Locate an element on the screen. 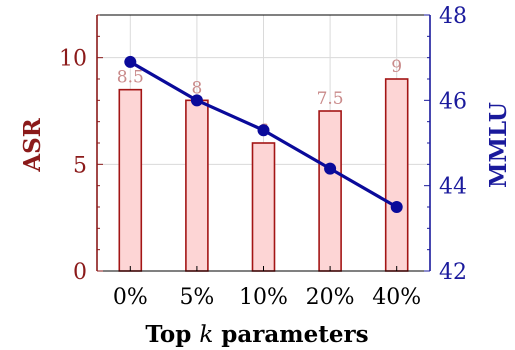 Image resolution: width=515 pixels, height=350 pixels. x-tick-label: 40% is located at coordinates (396, 297).